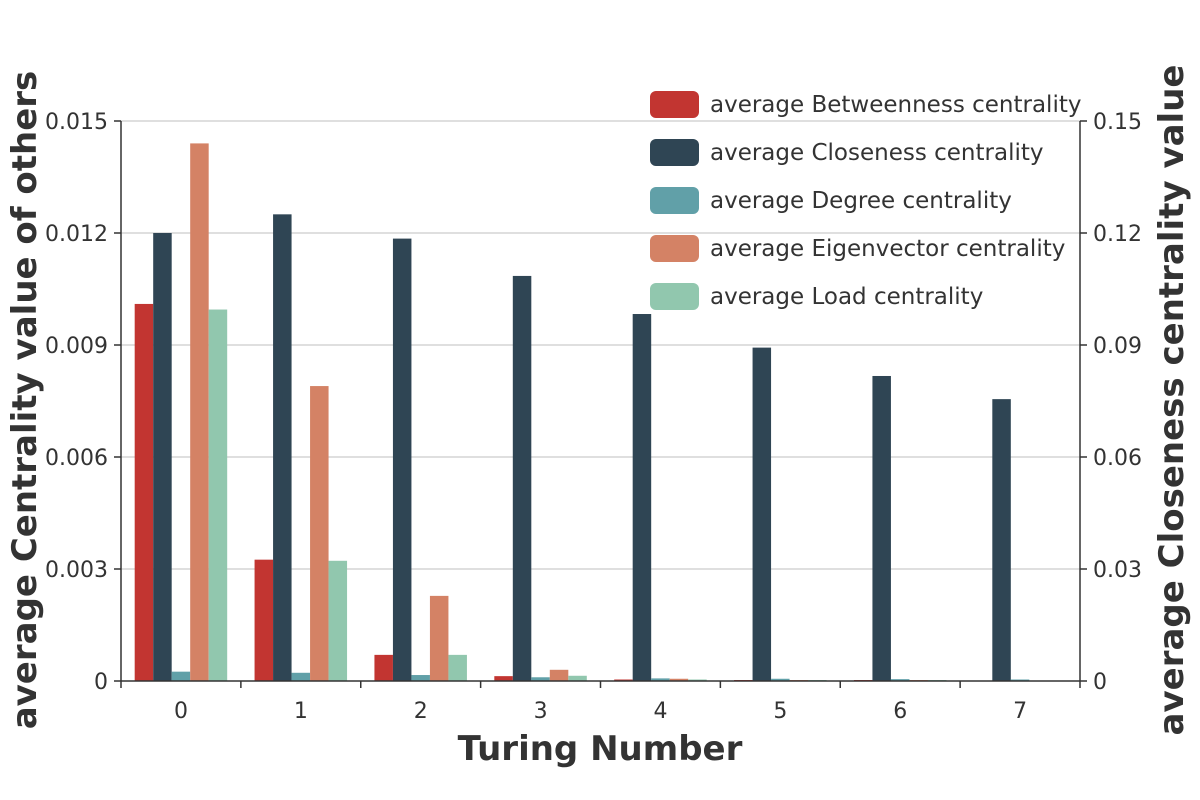 The width and height of the screenshot is (1200, 800). Describe the element at coordinates (660, 711) in the screenshot. I see `x-tick-label: 4` at that location.